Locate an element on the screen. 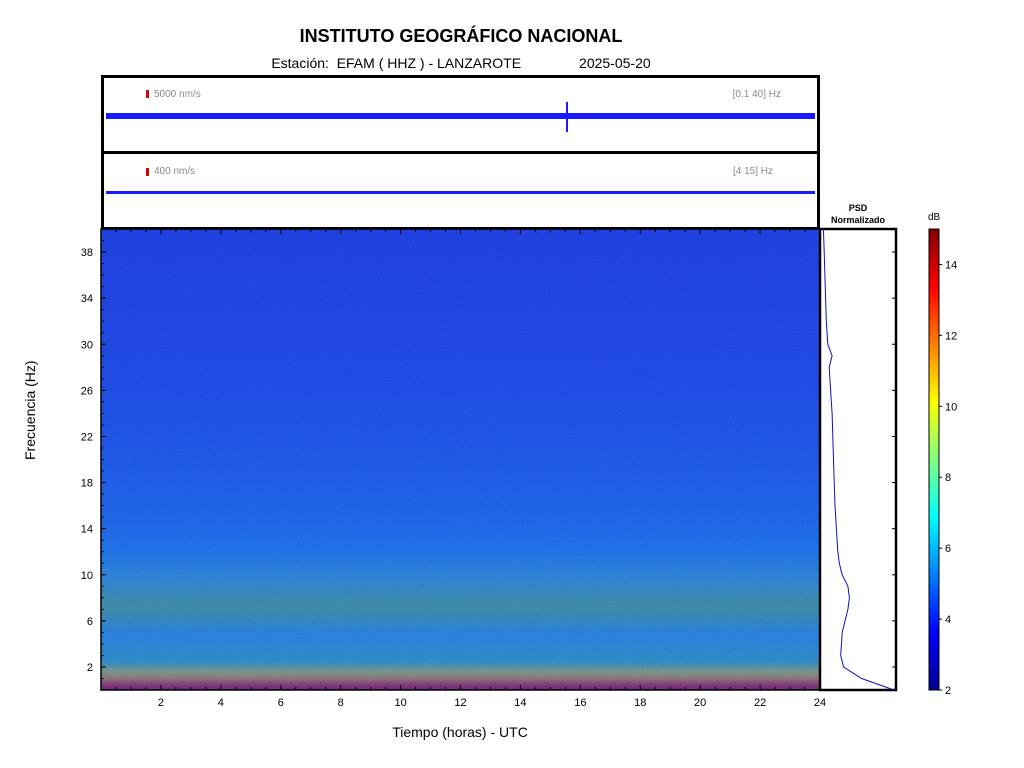  x-tick-label: 2 is located at coordinates (161, 703).